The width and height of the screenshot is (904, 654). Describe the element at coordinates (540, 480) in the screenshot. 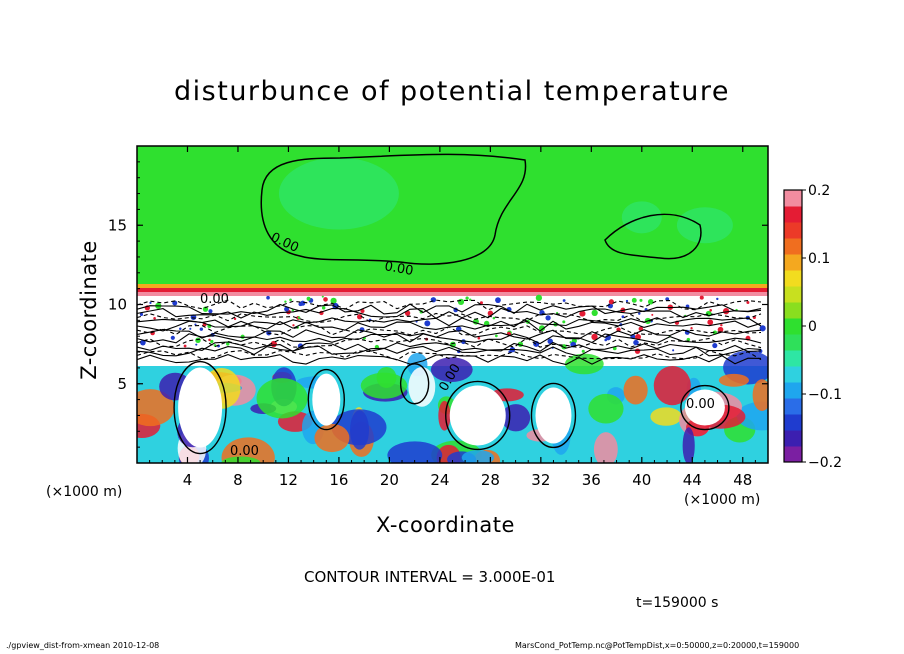

I see `x-tick-label: 32` at that location.